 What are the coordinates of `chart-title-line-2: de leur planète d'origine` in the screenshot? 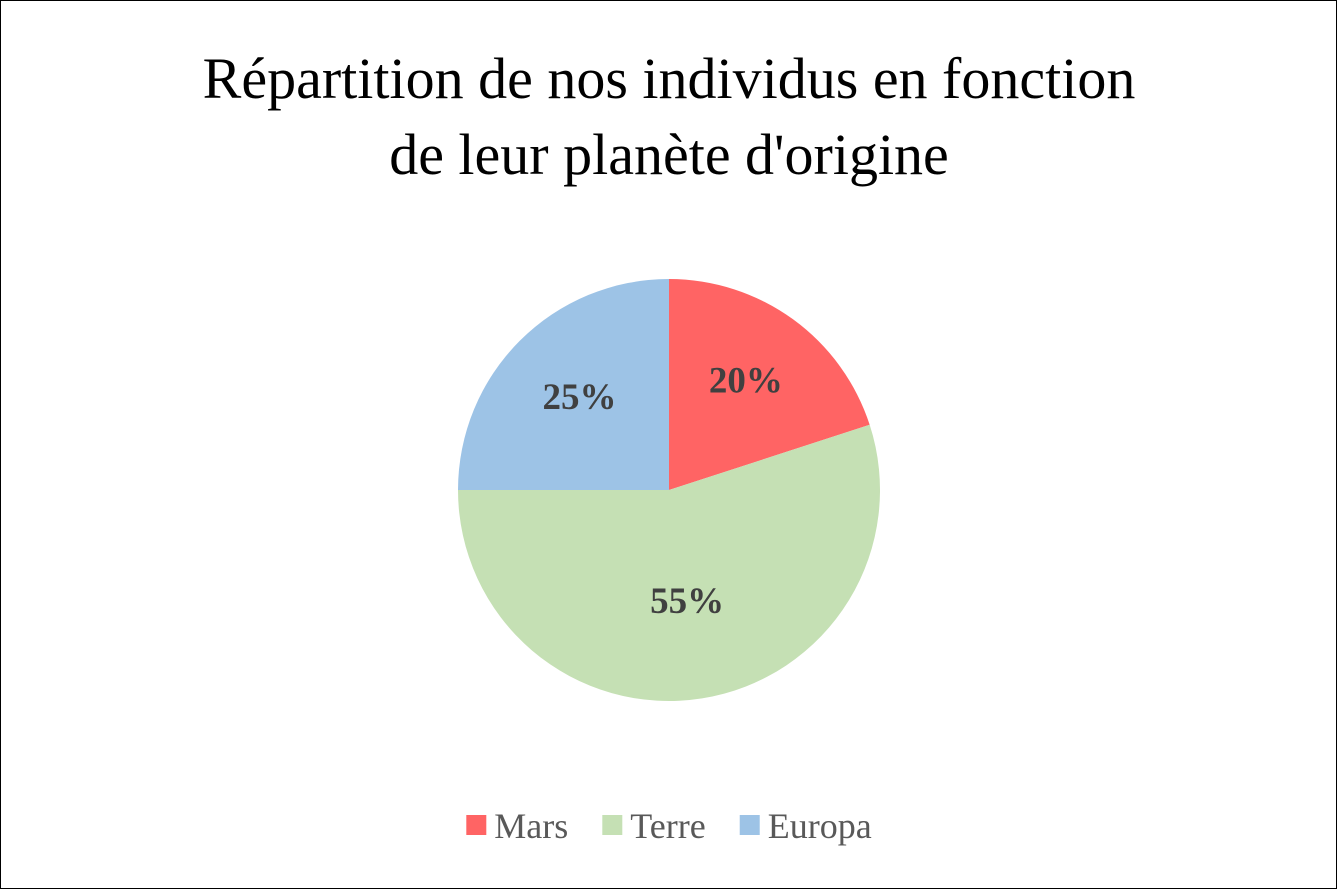 It's located at (669, 154).